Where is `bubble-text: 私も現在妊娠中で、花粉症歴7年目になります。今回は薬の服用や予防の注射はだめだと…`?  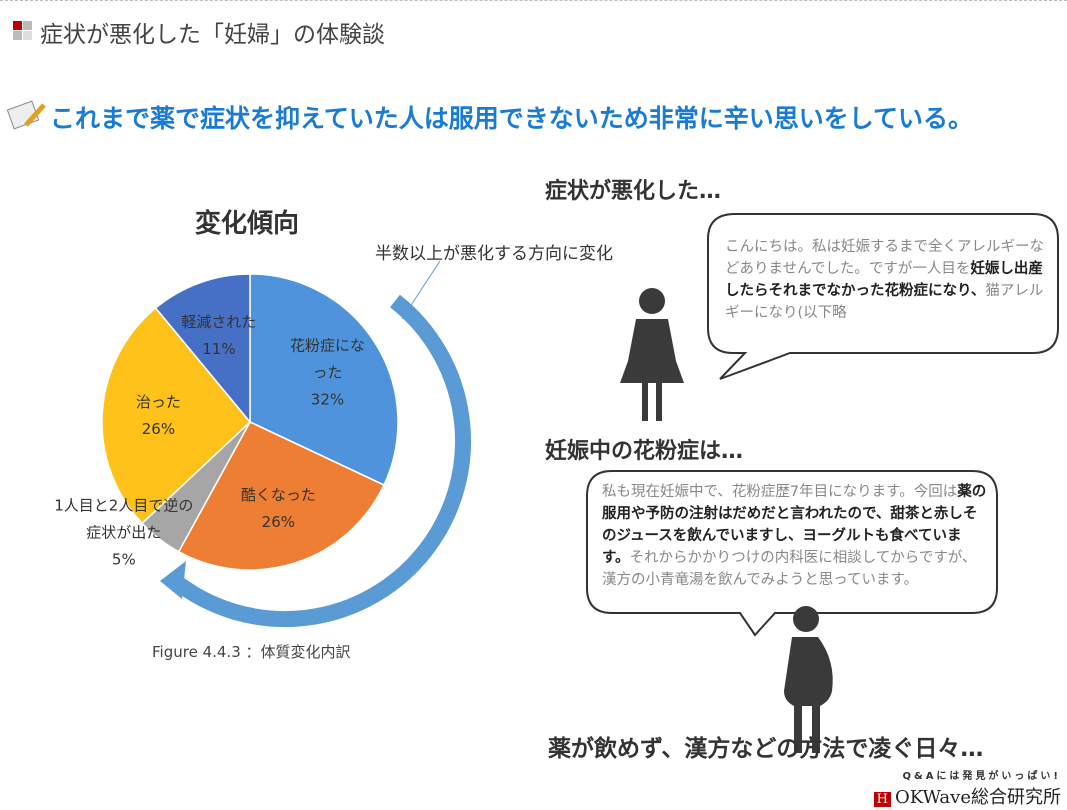 bubble-text: 私も現在妊娠中で、花粉症歴7年目になります。今回は薬の服用や予防の注射はだめだと… is located at coordinates (794, 536).